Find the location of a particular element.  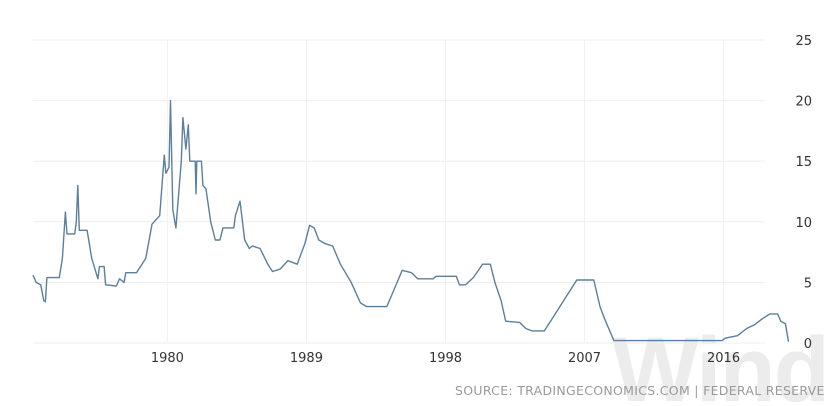

y-tick-label: 5 is located at coordinates (808, 283).